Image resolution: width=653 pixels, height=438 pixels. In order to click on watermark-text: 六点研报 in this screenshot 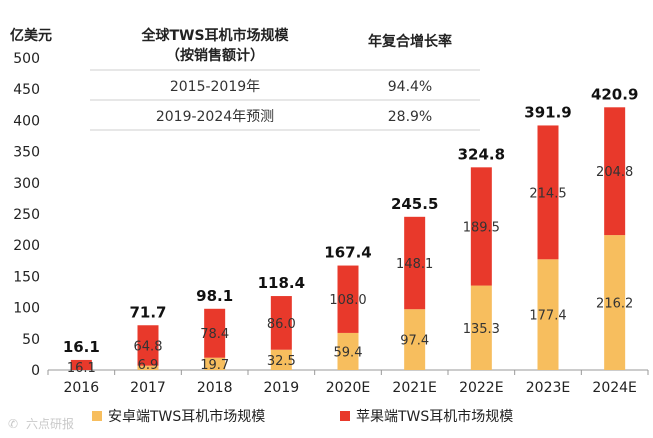, I will do `click(50, 423)`.